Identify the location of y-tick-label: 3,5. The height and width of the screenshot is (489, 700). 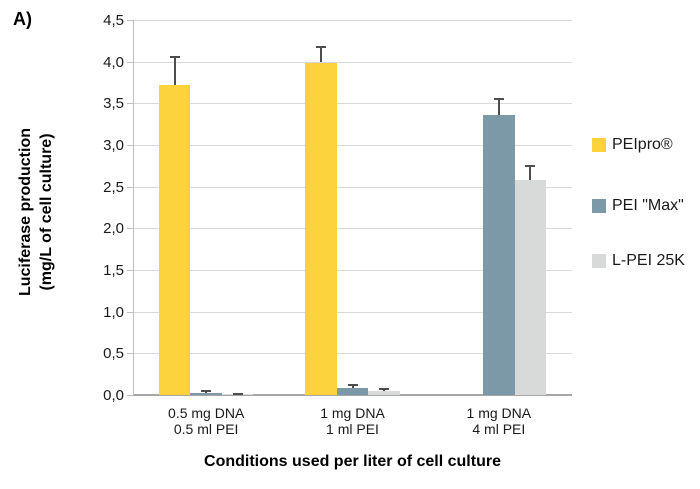
(113, 104).